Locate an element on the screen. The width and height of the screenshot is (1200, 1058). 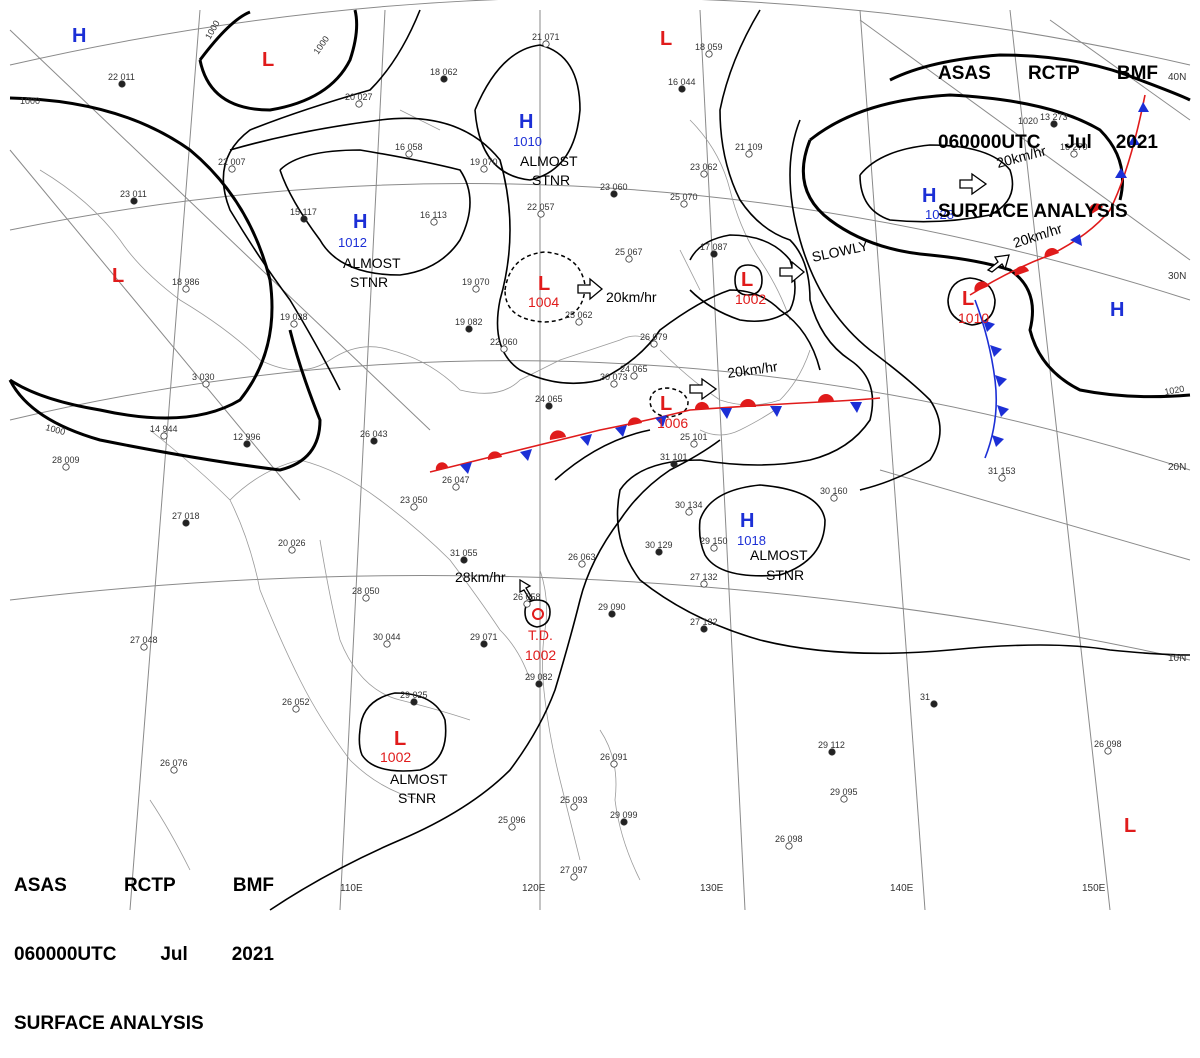
station-label: 22 060 is located at coordinates (504, 342).